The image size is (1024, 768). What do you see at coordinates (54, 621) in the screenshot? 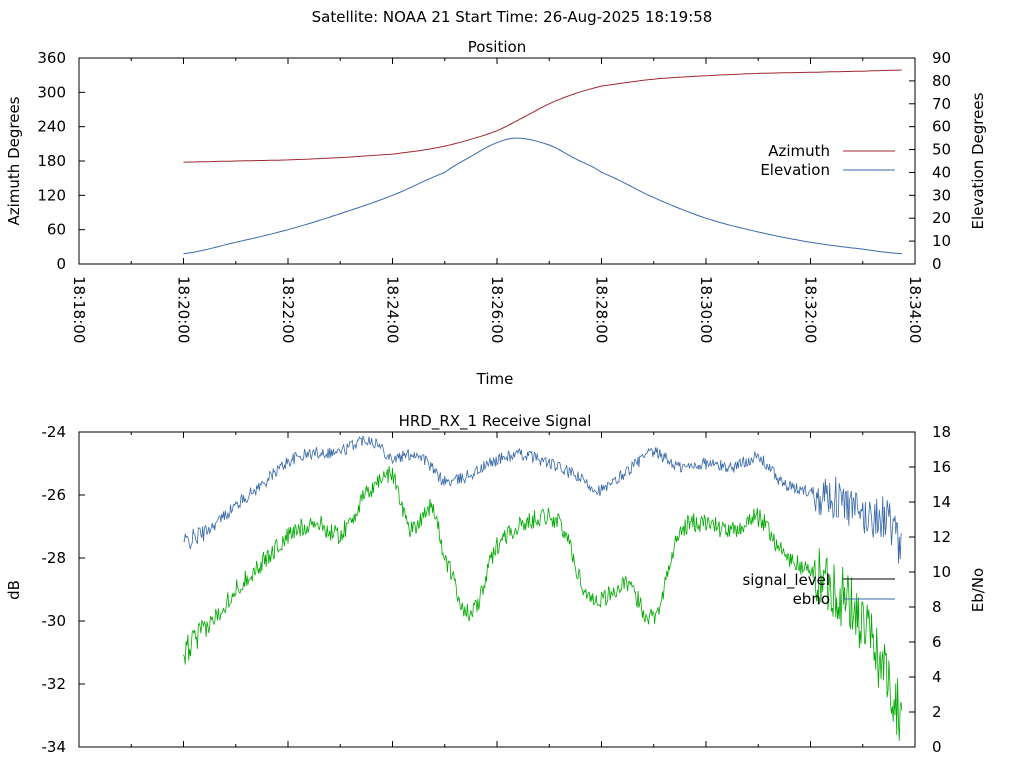
I see `y-tick-label: -30` at bounding box center [54, 621].